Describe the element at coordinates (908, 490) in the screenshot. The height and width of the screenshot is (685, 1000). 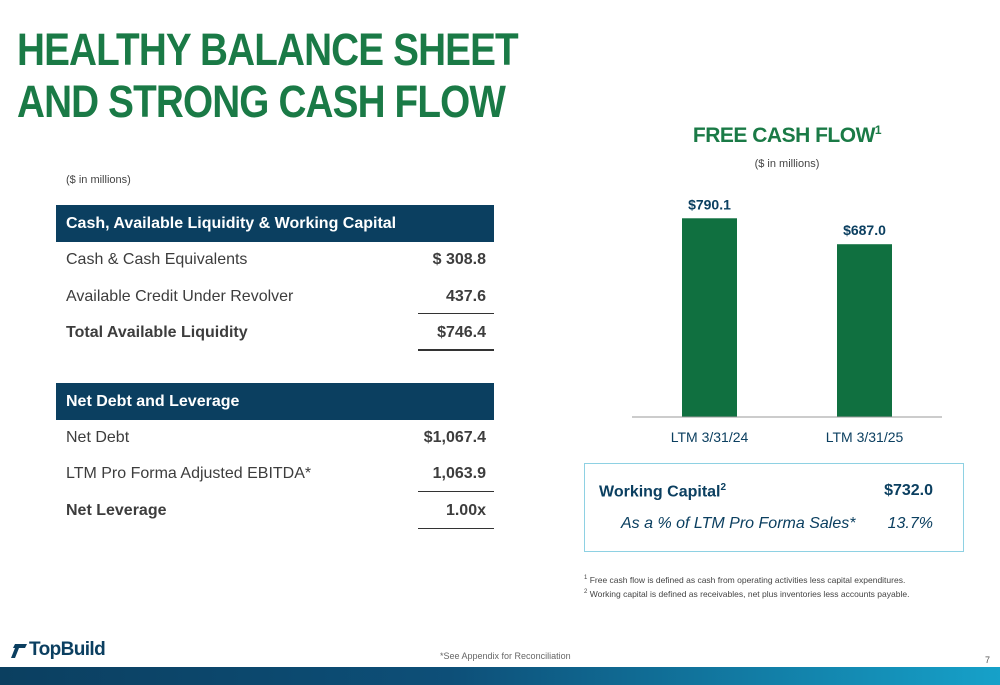
I see `working-capital-value: $732.0` at that location.